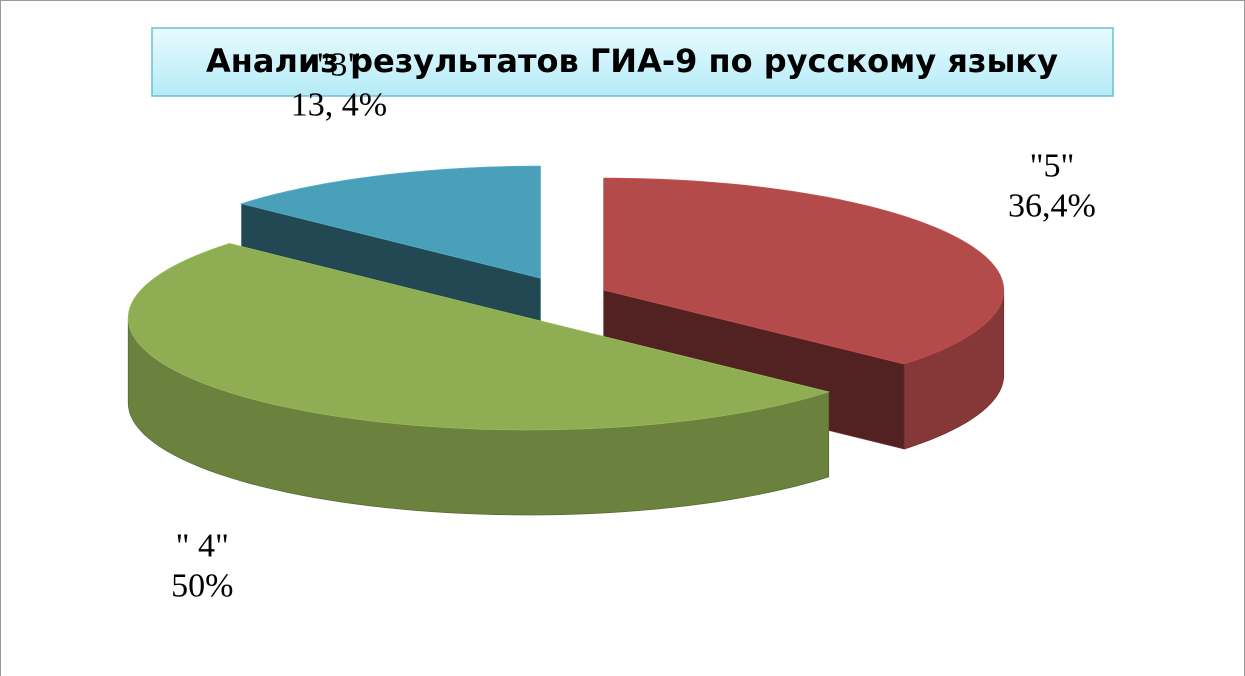 Image resolution: width=1245 pixels, height=676 pixels. What do you see at coordinates (339, 65) in the screenshot?
I see `slice-category-label: "3"` at bounding box center [339, 65].